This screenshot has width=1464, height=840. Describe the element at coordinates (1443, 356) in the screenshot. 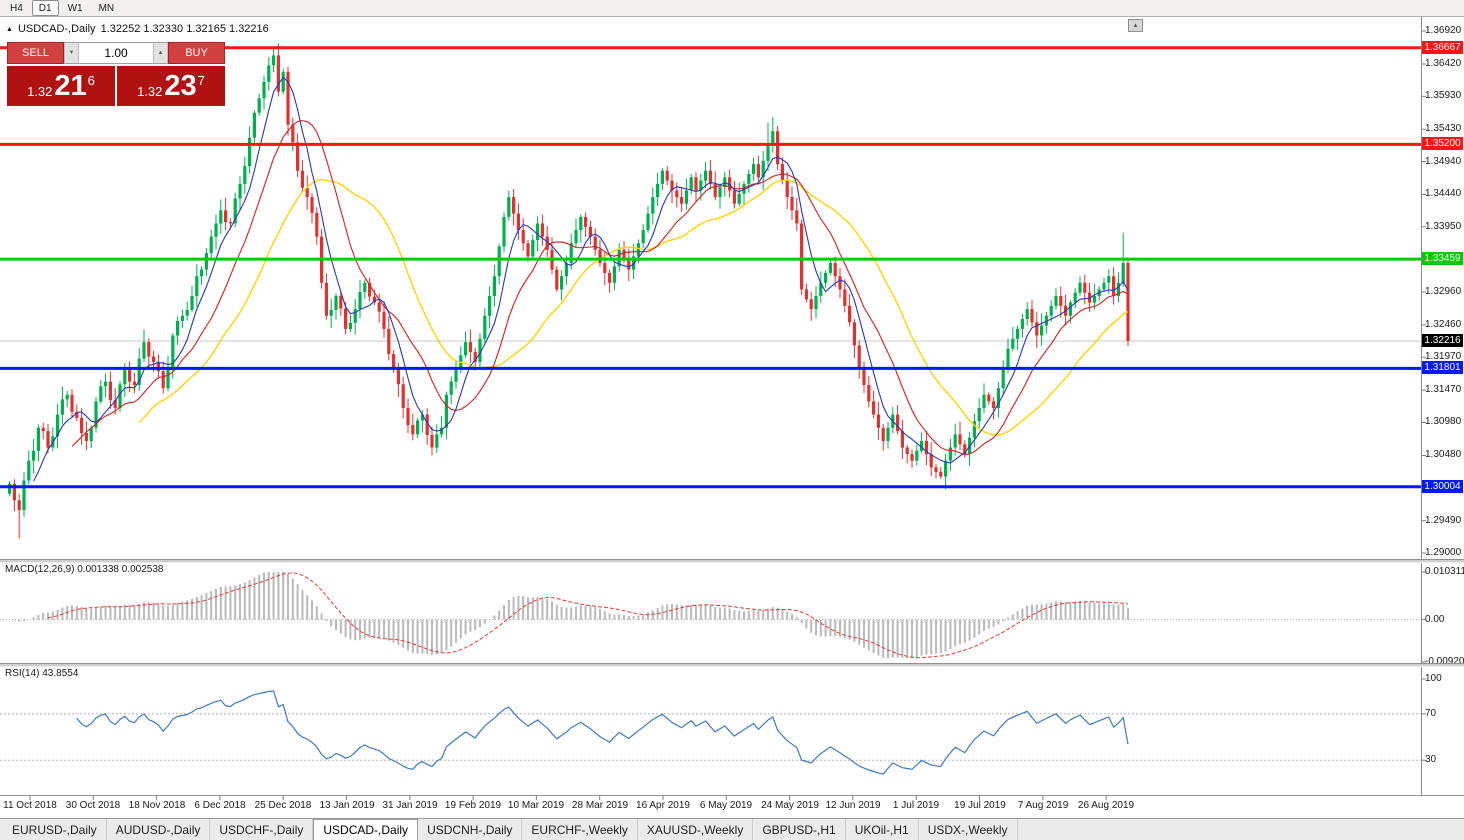

I see `price-axis-label: 1.31970` at that location.